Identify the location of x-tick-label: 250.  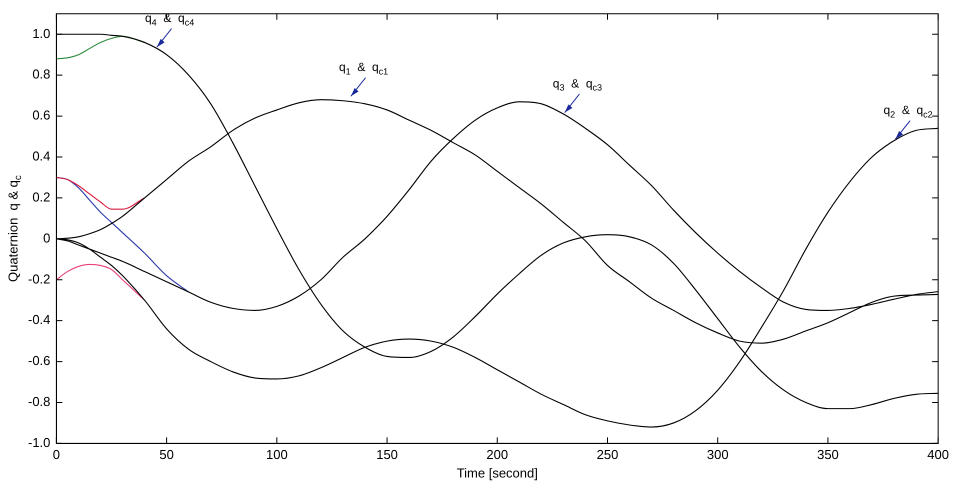
(607, 454).